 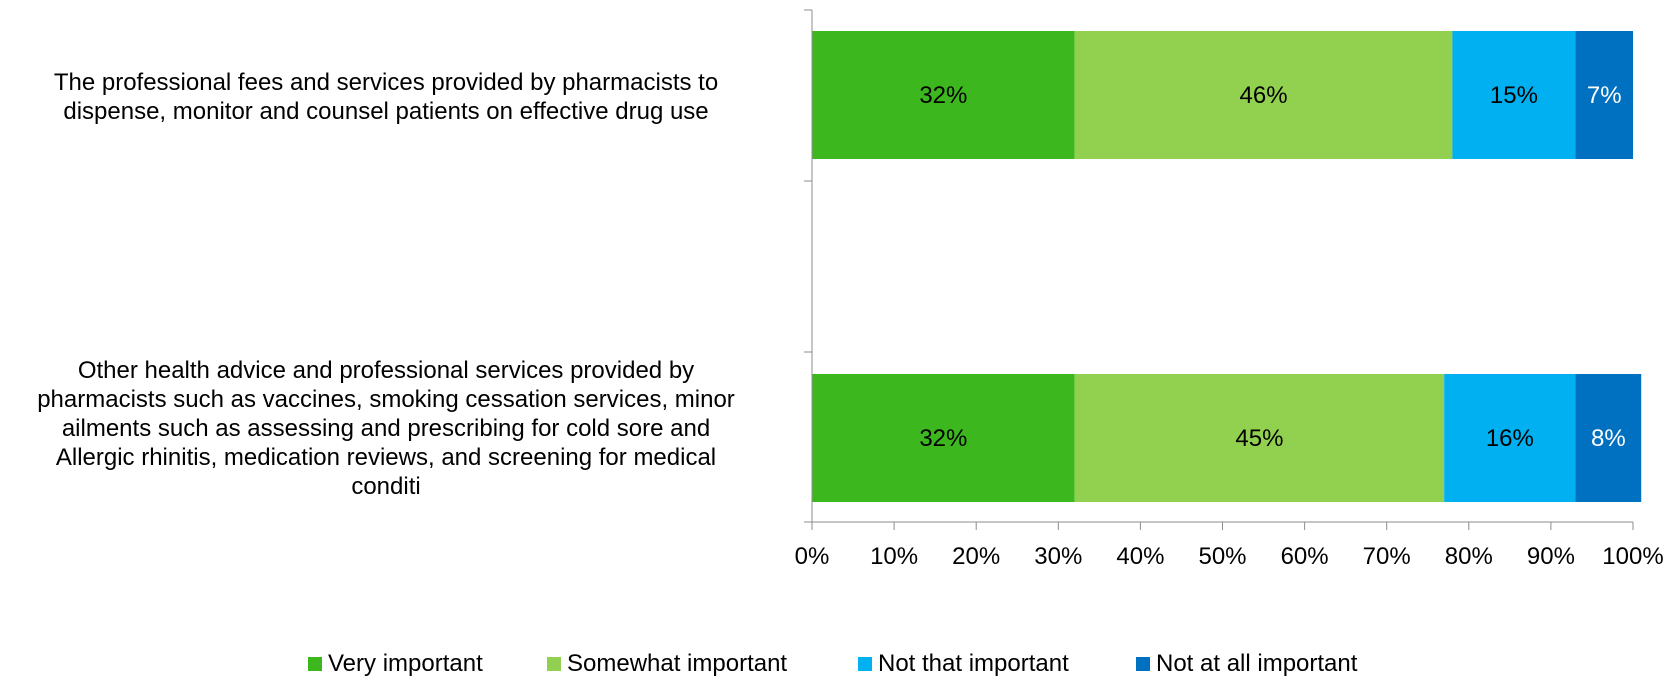 What do you see at coordinates (554, 664) in the screenshot?
I see `legend-swatch-somewhat-important` at bounding box center [554, 664].